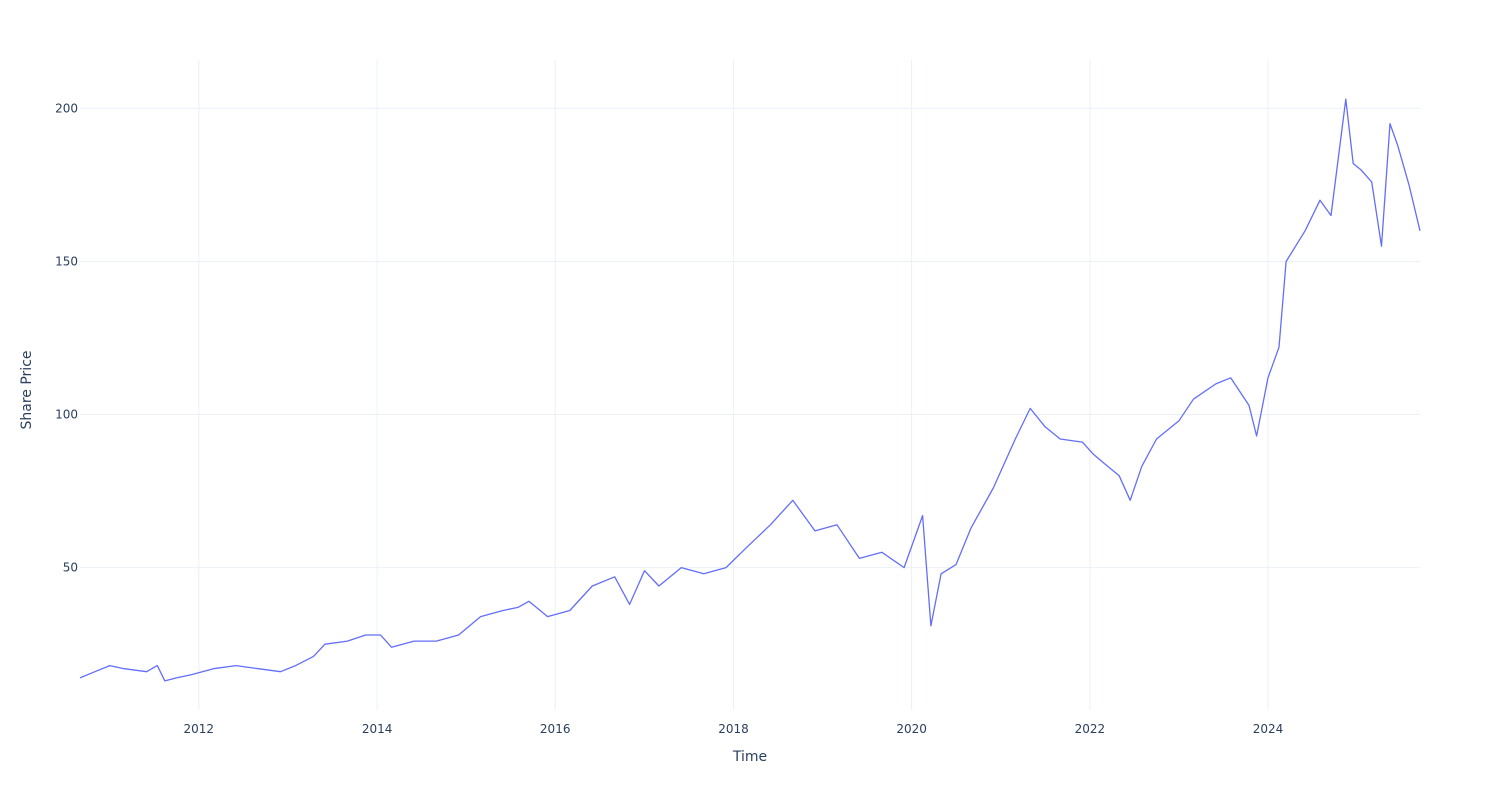  I want to click on x-tick-label: 2016, so click(555, 729).